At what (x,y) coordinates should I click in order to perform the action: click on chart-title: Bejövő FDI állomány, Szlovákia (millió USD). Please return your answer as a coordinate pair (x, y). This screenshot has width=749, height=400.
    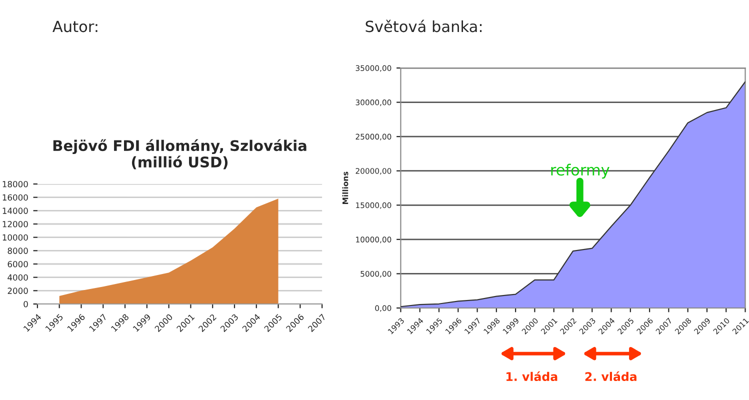
    Looking at the image, I should click on (179, 154).